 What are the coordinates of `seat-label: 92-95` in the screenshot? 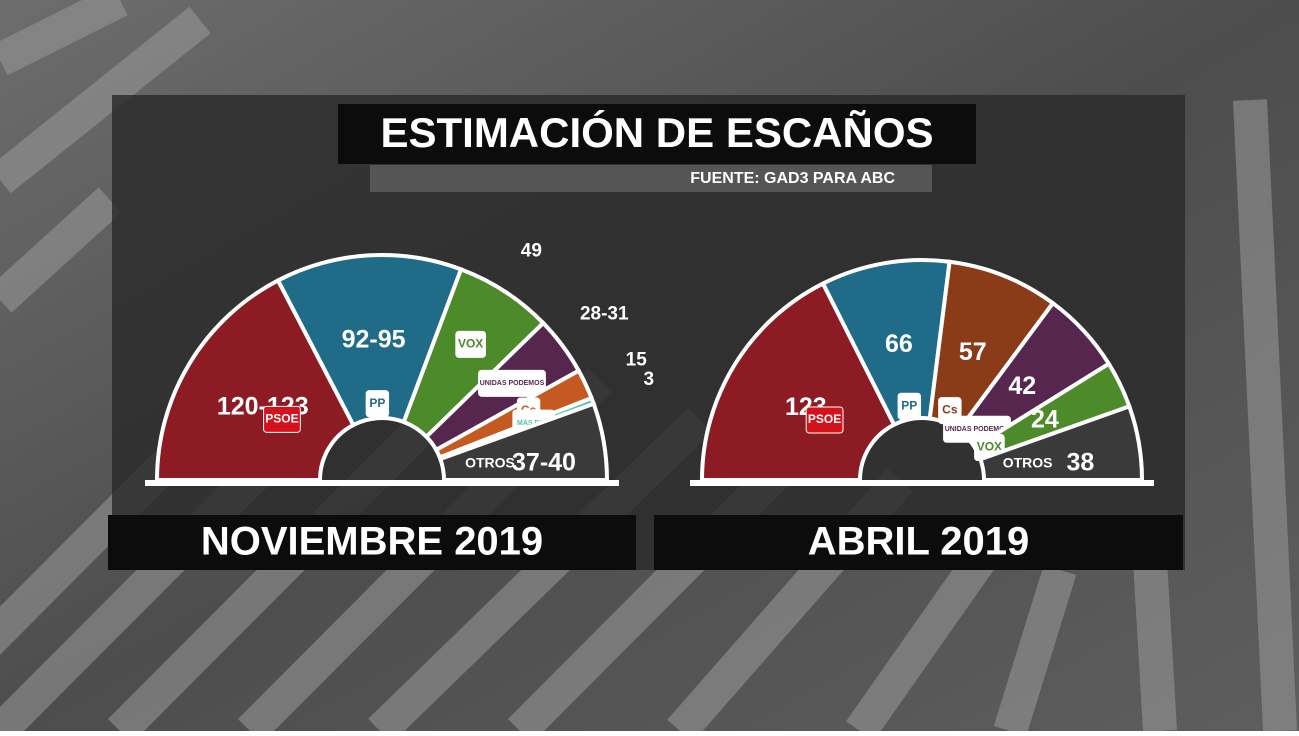 It's located at (374, 339).